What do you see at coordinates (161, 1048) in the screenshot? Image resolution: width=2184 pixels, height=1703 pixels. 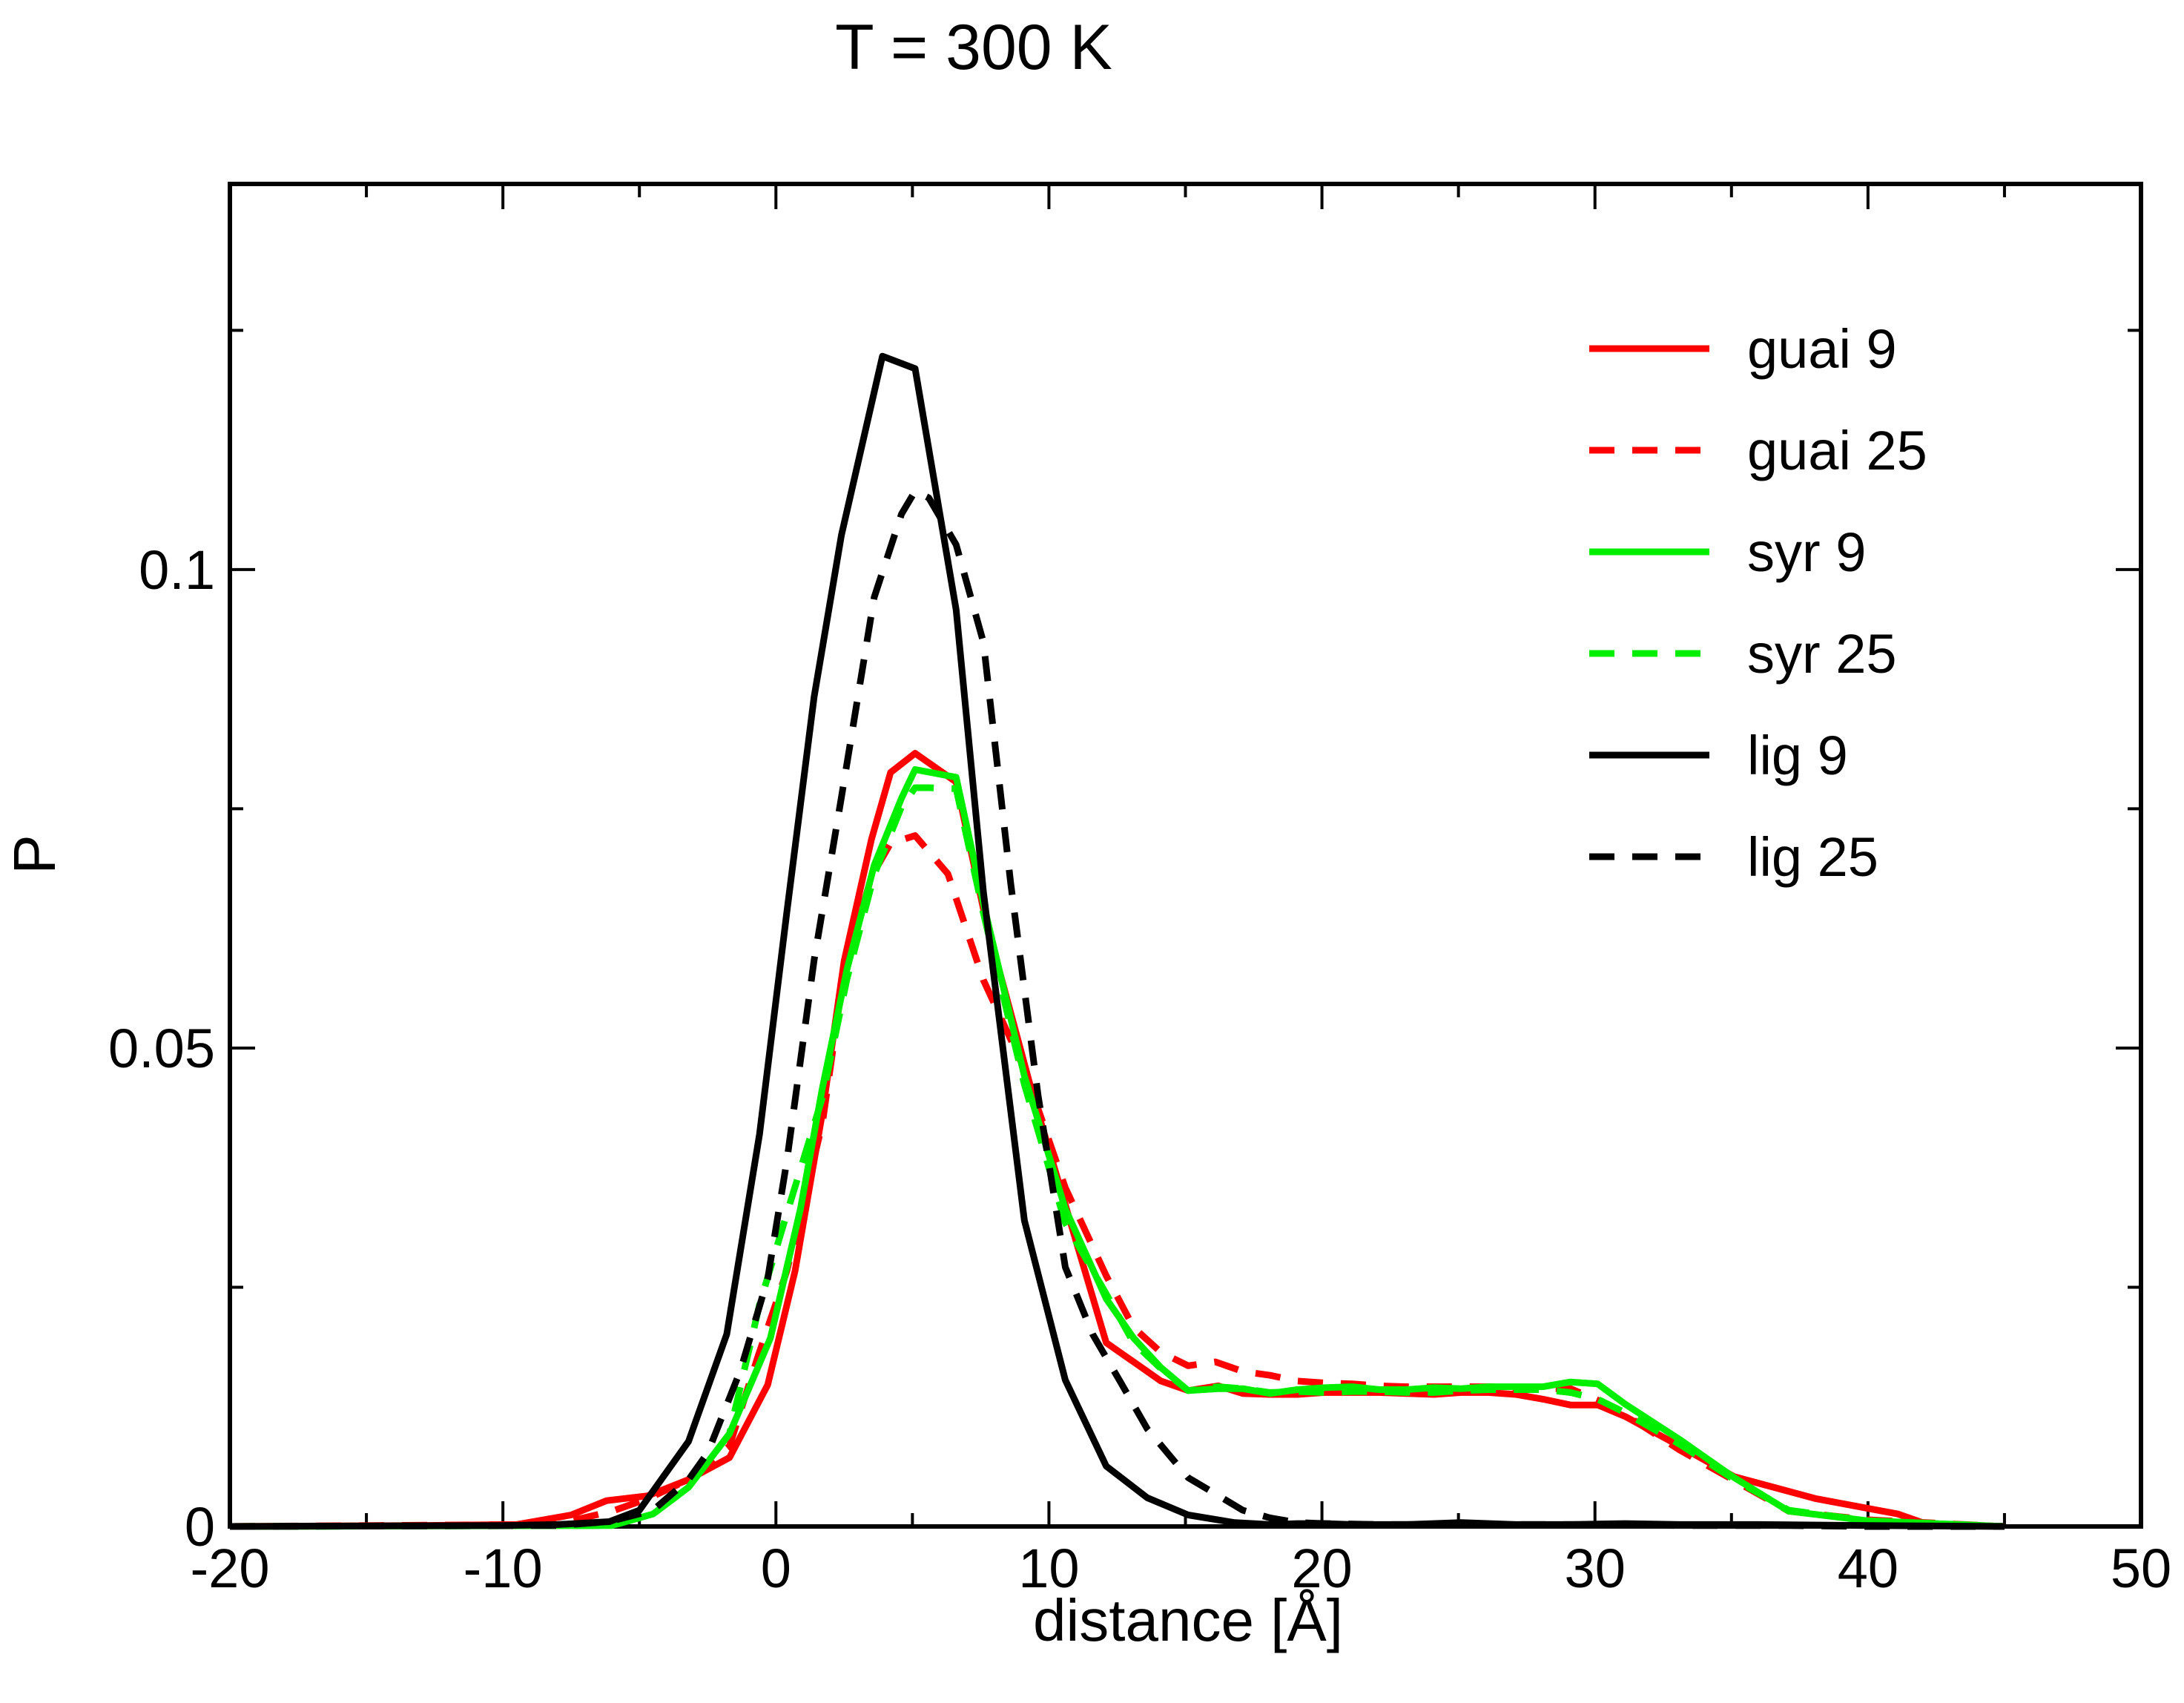 I see `y-tick-label: 0.05` at bounding box center [161, 1048].